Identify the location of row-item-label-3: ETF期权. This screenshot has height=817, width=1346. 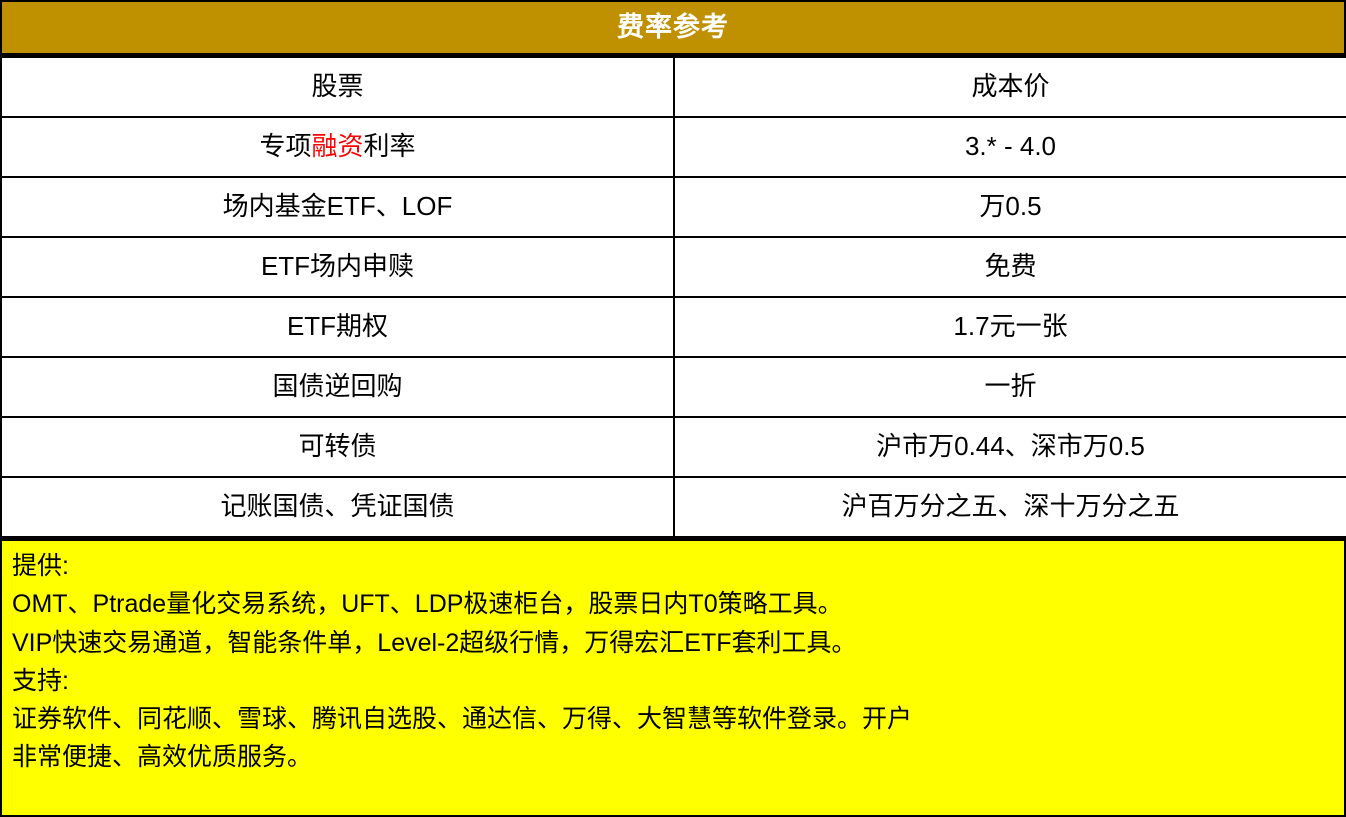
(337, 327).